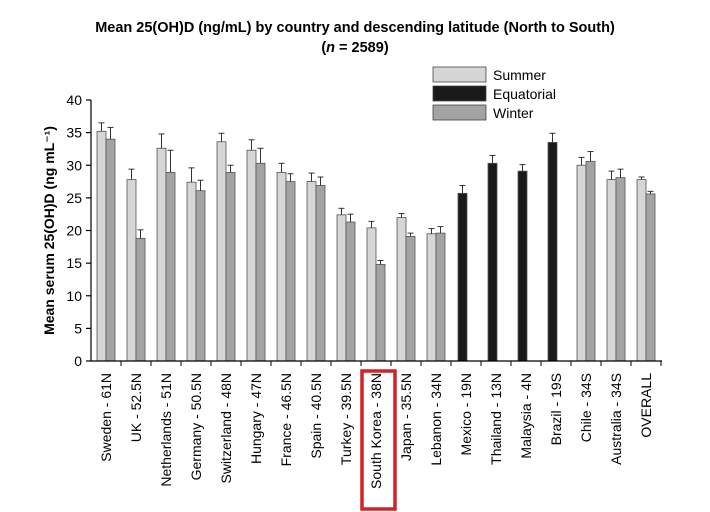 The image size is (710, 512). Describe the element at coordinates (586, 407) in the screenshot. I see `x-tick-label: Chile - 34S` at that location.